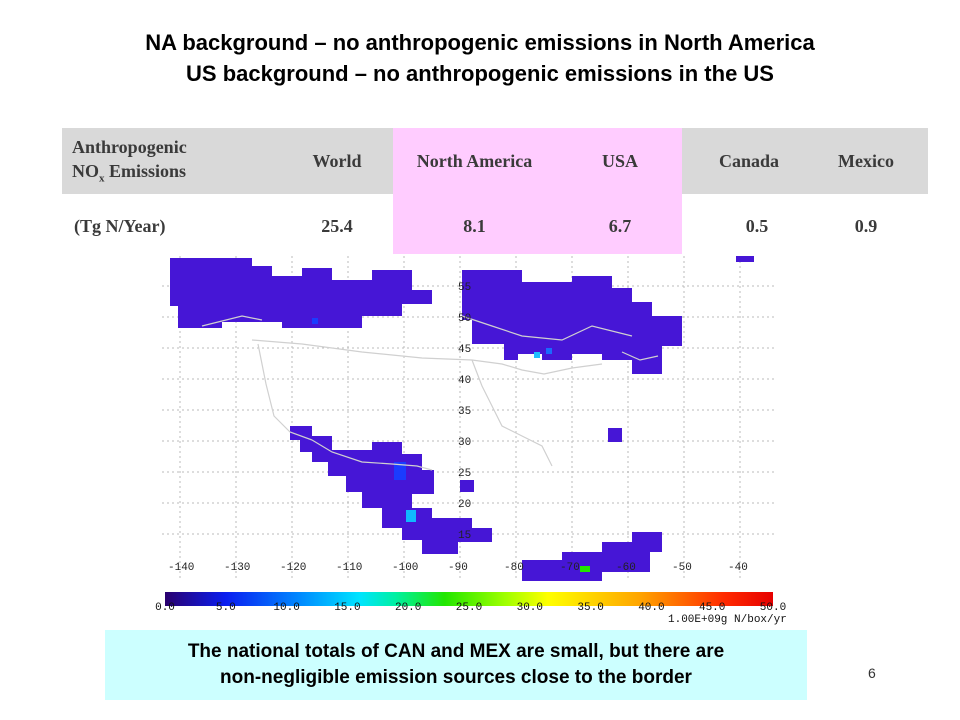 The width and height of the screenshot is (960, 720). I want to click on lat-label: 50, so click(464, 319).